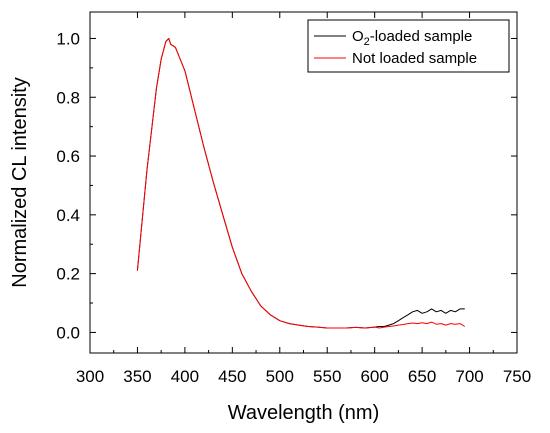 The image size is (550, 433). What do you see at coordinates (90, 376) in the screenshot?
I see `x-tick-label: 300` at bounding box center [90, 376].